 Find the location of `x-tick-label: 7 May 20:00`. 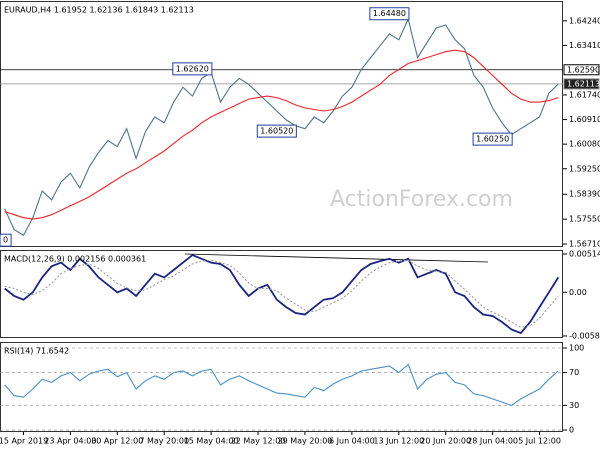

x-tick-label: 7 May 20:00 is located at coordinates (164, 441).